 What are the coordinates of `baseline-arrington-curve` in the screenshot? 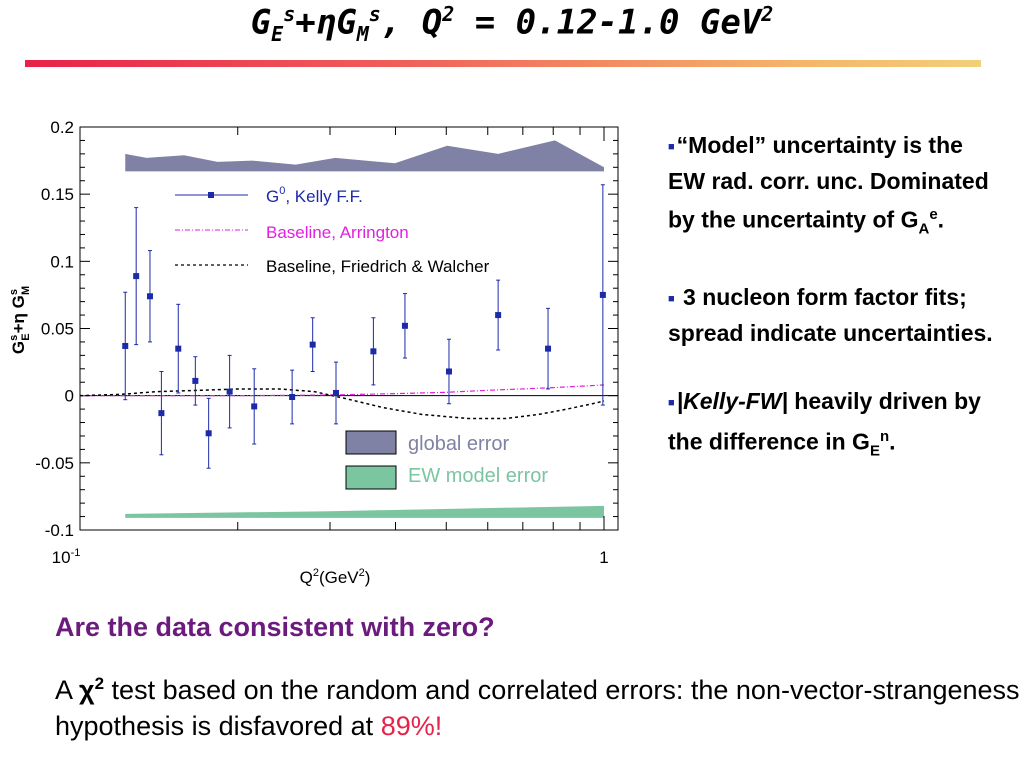 It's located at (342, 390).